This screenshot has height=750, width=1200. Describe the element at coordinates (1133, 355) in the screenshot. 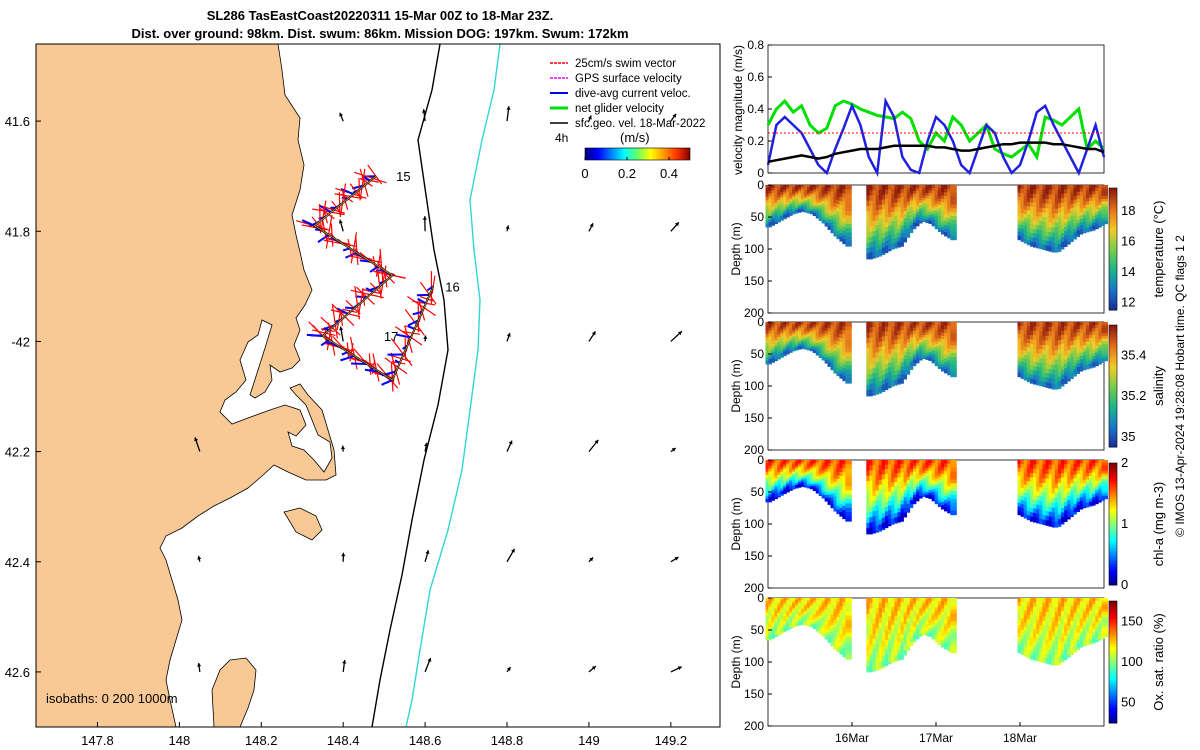

I see `colorbar-tick-label: 35.4` at that location.